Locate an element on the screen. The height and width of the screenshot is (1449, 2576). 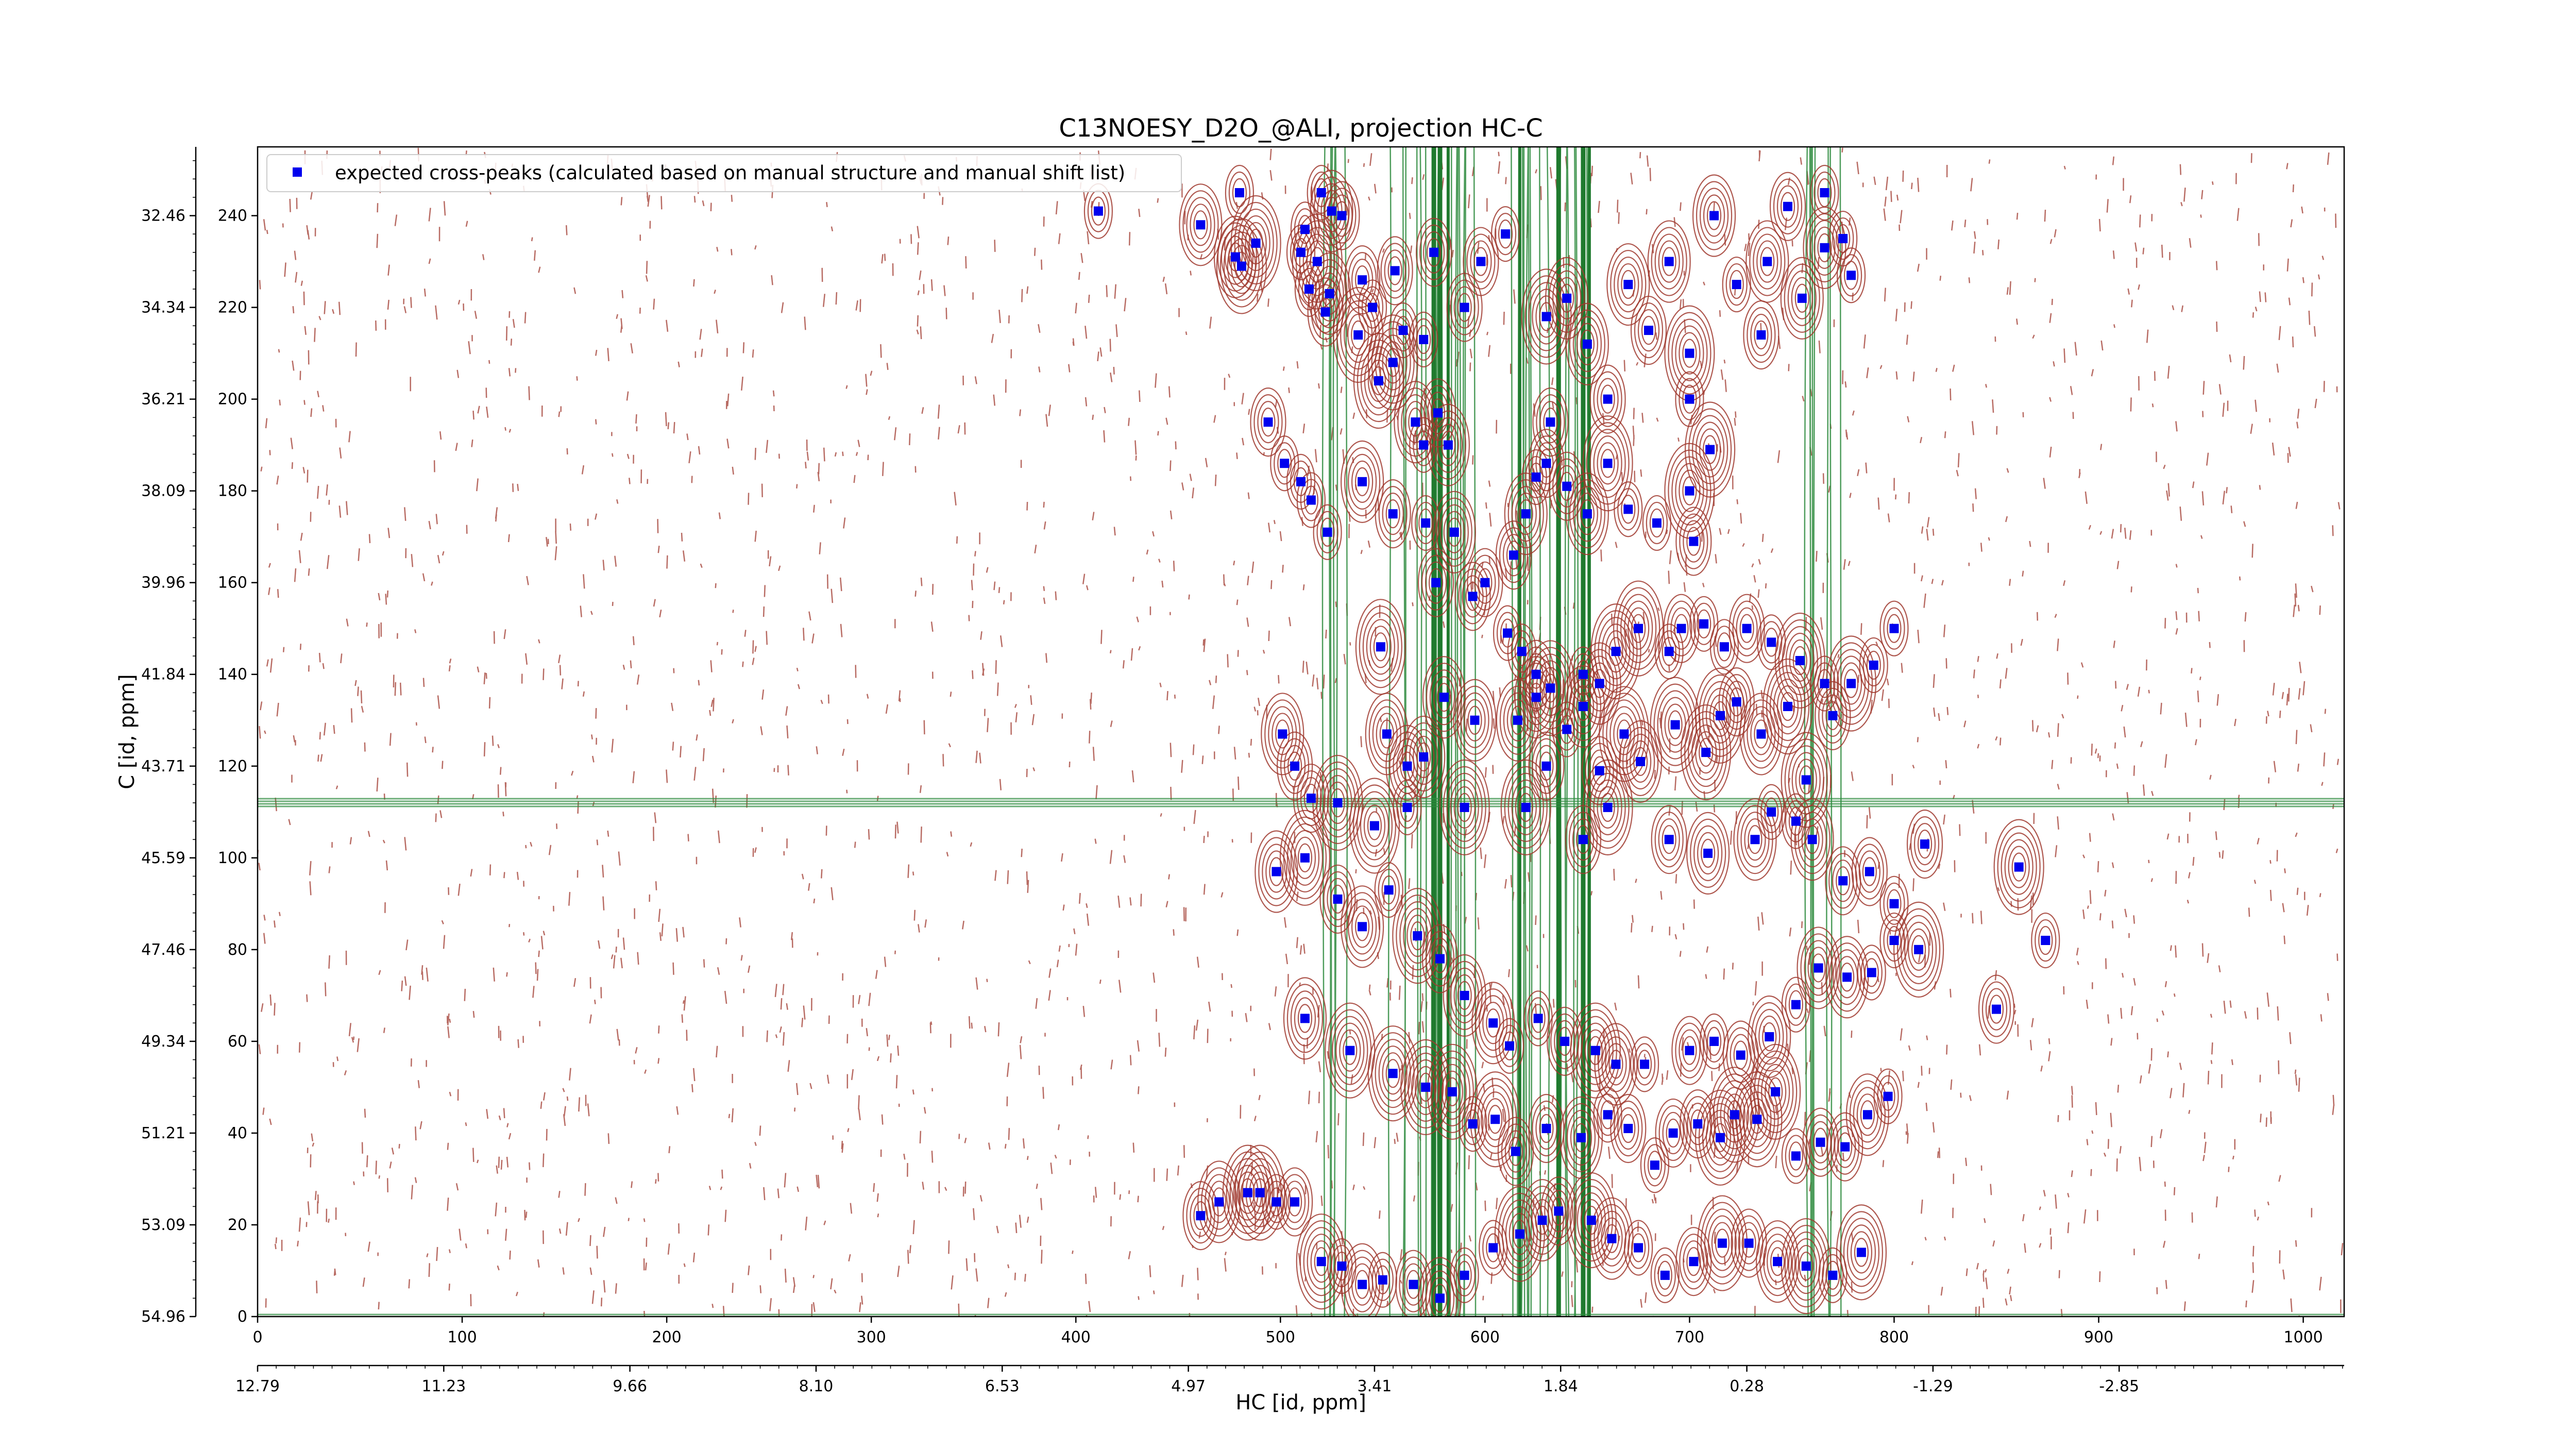
x-ppm-tick-label: 3.41 is located at coordinates (1375, 1386).